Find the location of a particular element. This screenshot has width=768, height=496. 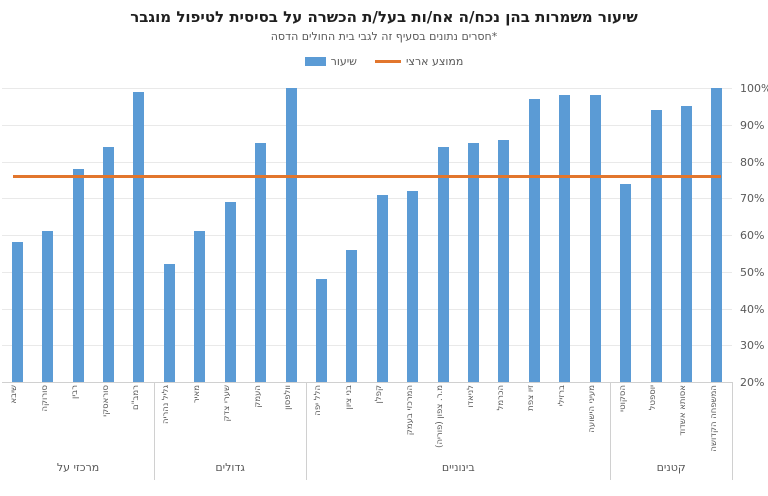

bar-מאיר is located at coordinates (200, 306).